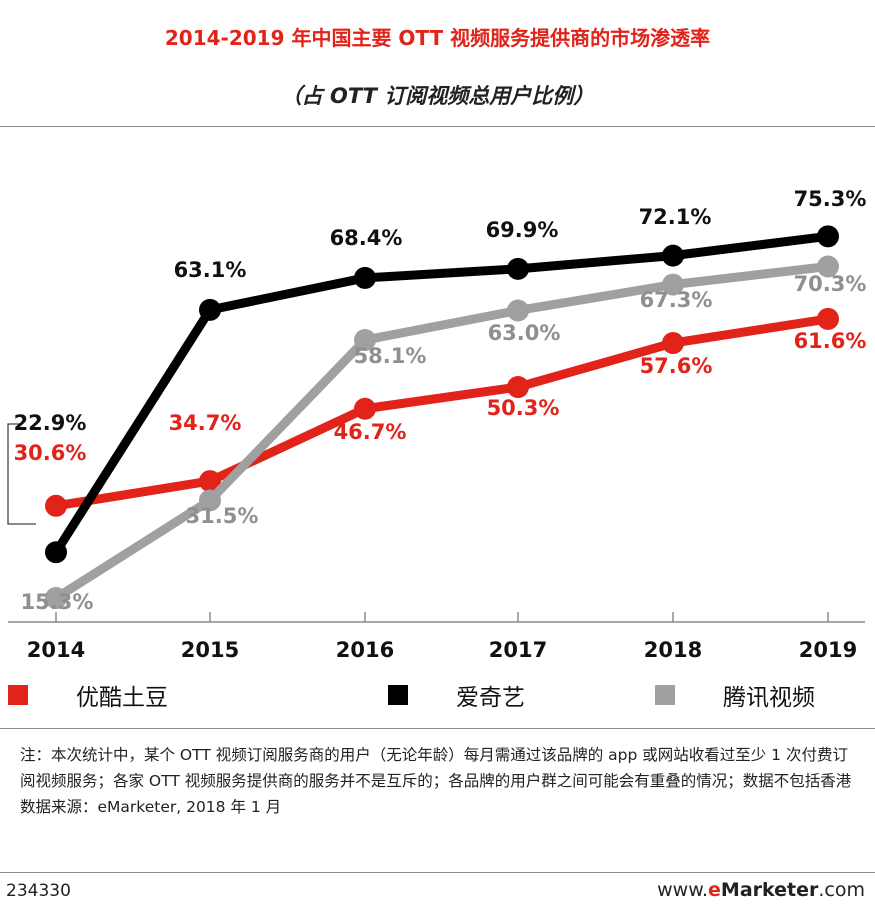 The height and width of the screenshot is (907, 875). Describe the element at coordinates (830, 341) in the screenshot. I see `data-label: 61.6%` at that location.